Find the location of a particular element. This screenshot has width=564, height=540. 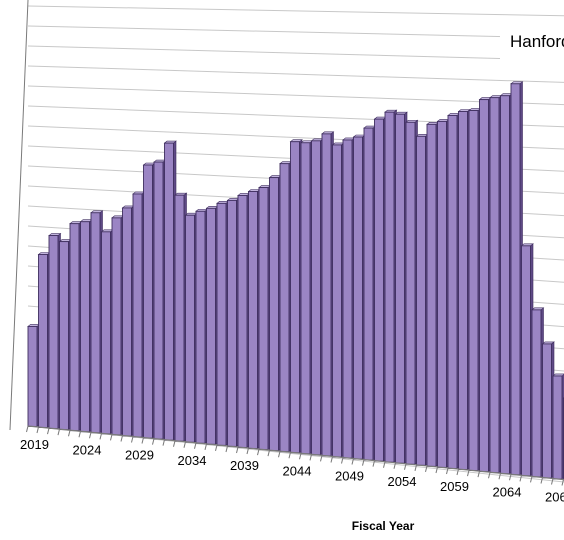

x-tick-label: 2059 is located at coordinates (454, 486).